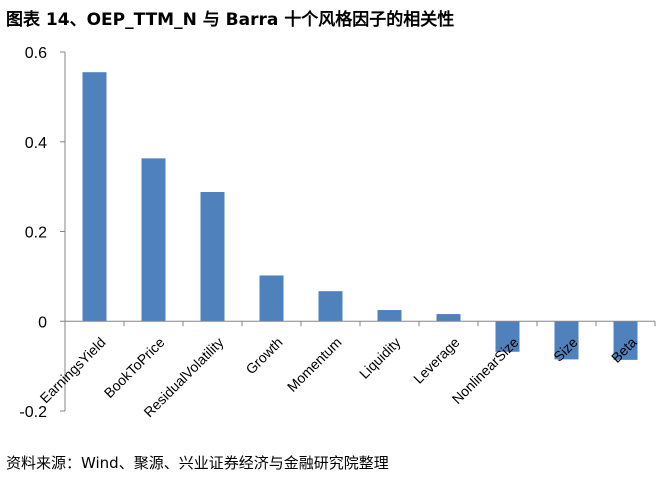 The width and height of the screenshot is (657, 482). Describe the element at coordinates (36, 53) in the screenshot. I see `y-tick-label: 0.6` at that location.